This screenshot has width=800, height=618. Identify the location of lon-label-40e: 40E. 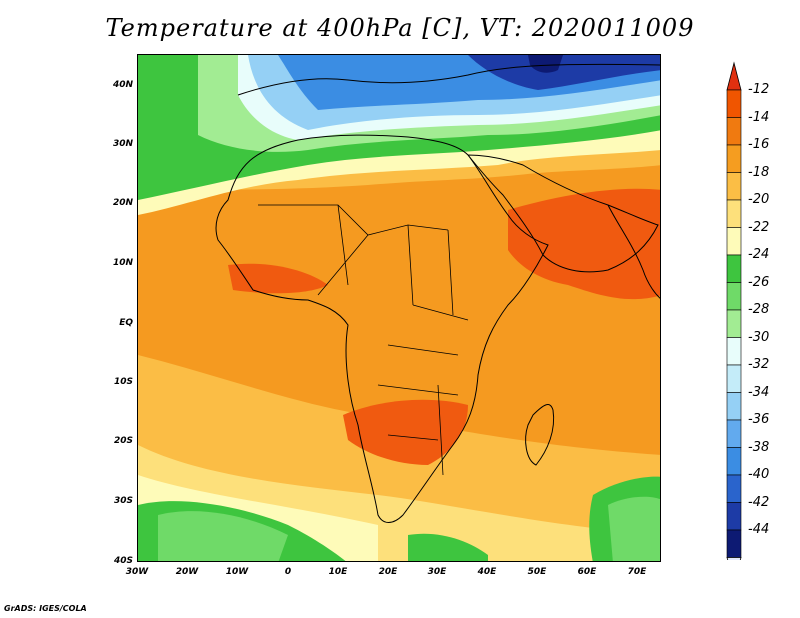
(487, 572).